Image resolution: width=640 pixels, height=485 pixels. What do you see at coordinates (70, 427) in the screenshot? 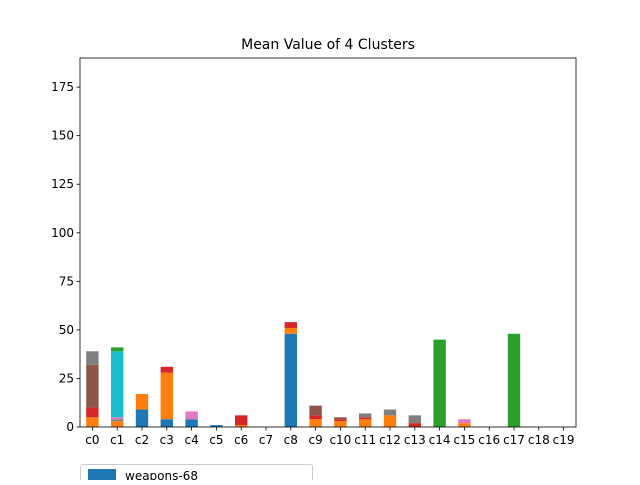
I see `y-tick-label-0: 0` at bounding box center [70, 427].